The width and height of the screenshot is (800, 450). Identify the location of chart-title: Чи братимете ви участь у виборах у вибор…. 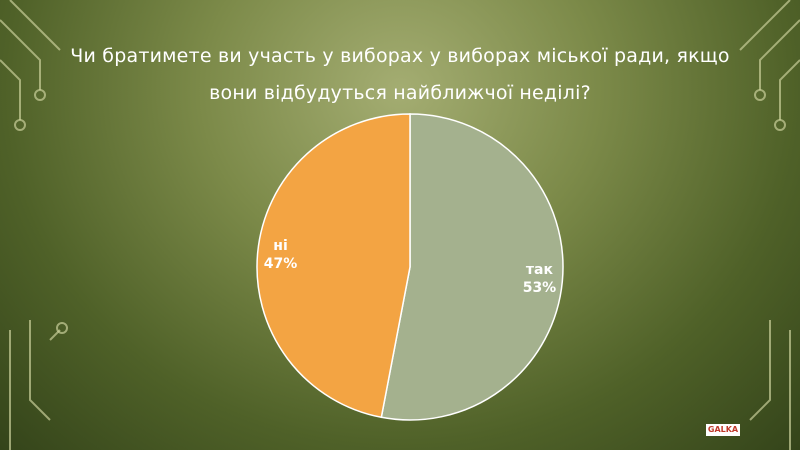
(400, 74).